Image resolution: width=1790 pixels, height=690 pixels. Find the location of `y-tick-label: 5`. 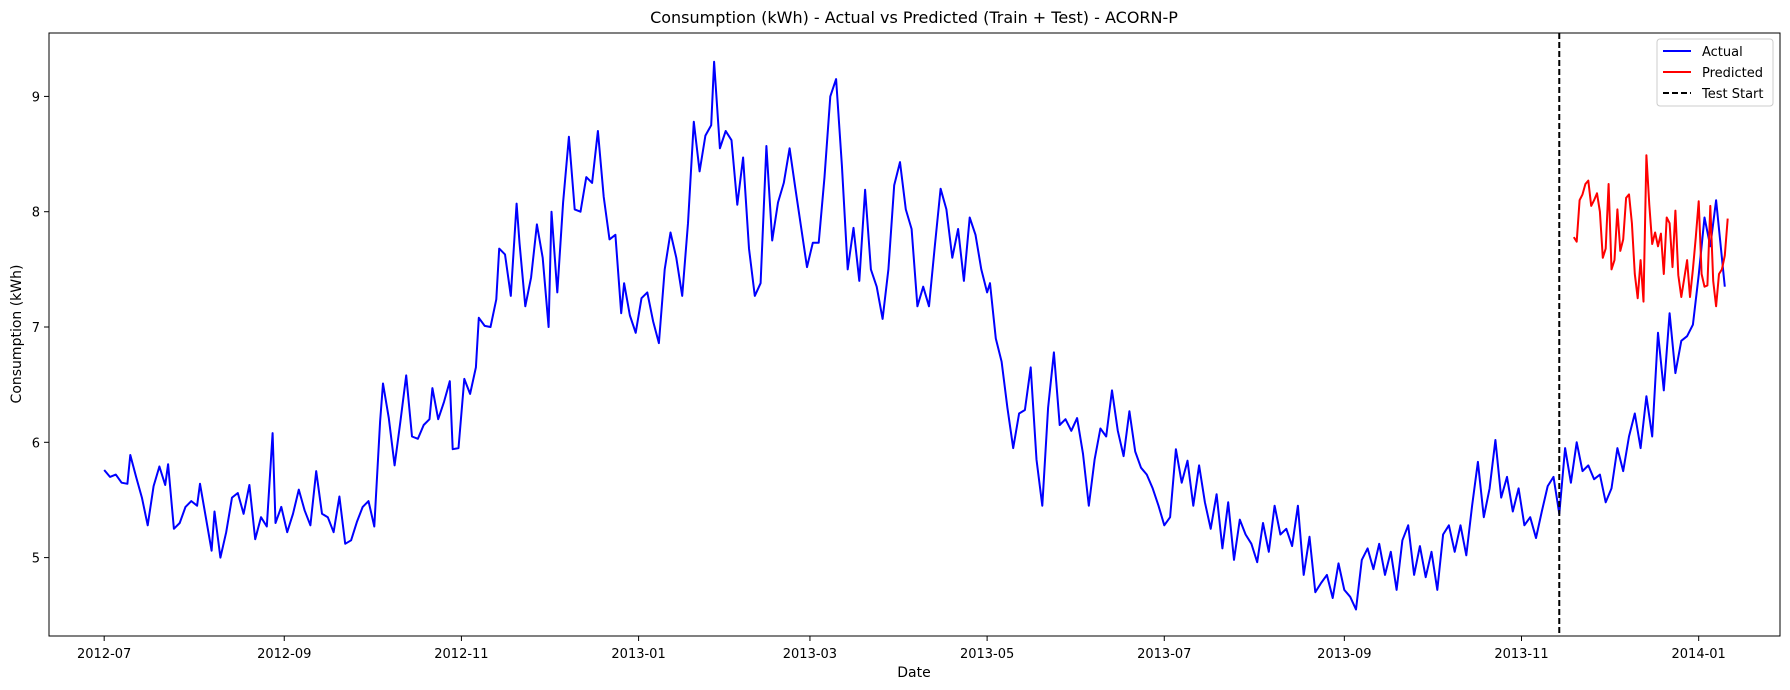

y-tick-label: 5 is located at coordinates (36, 559).